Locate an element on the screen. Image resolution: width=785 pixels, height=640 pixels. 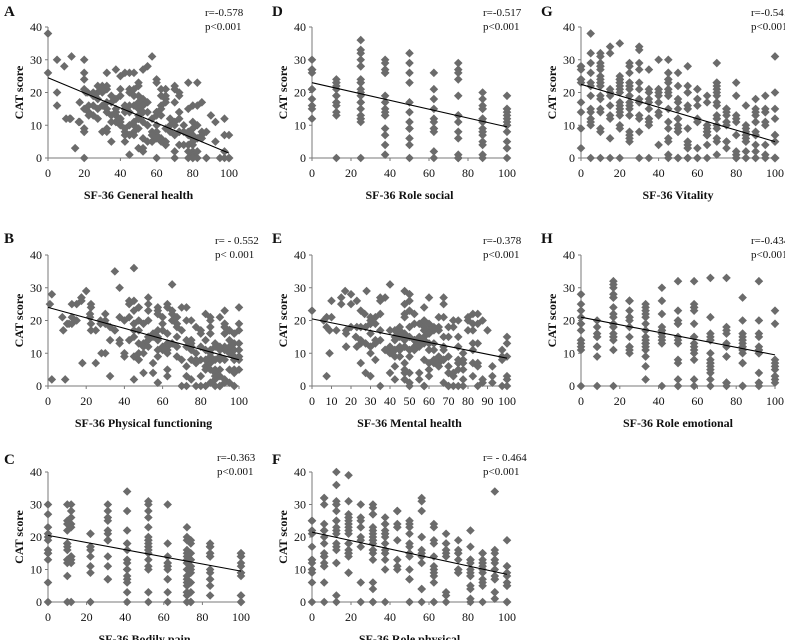
y-tick-label: 0 is located at coordinates (39, 158).